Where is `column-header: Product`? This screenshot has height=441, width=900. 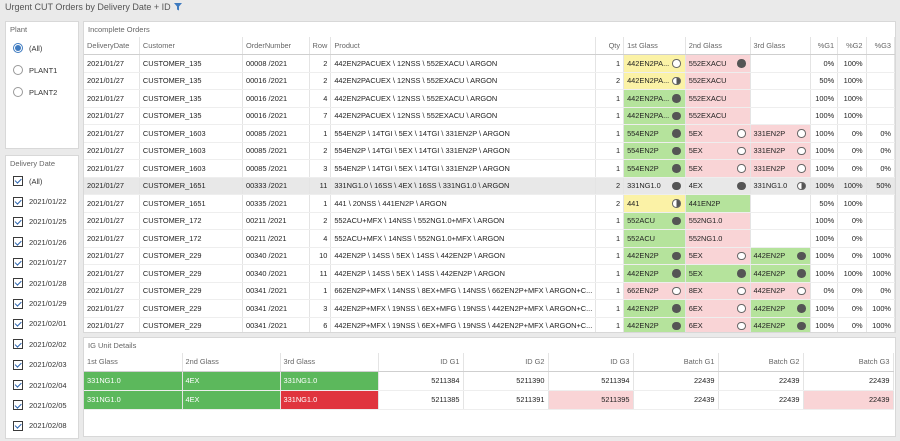
column-header: Product is located at coordinates (463, 46).